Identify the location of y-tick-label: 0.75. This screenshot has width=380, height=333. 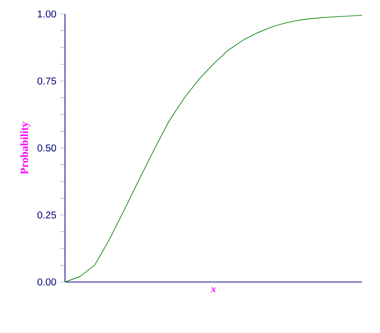
(46, 81).